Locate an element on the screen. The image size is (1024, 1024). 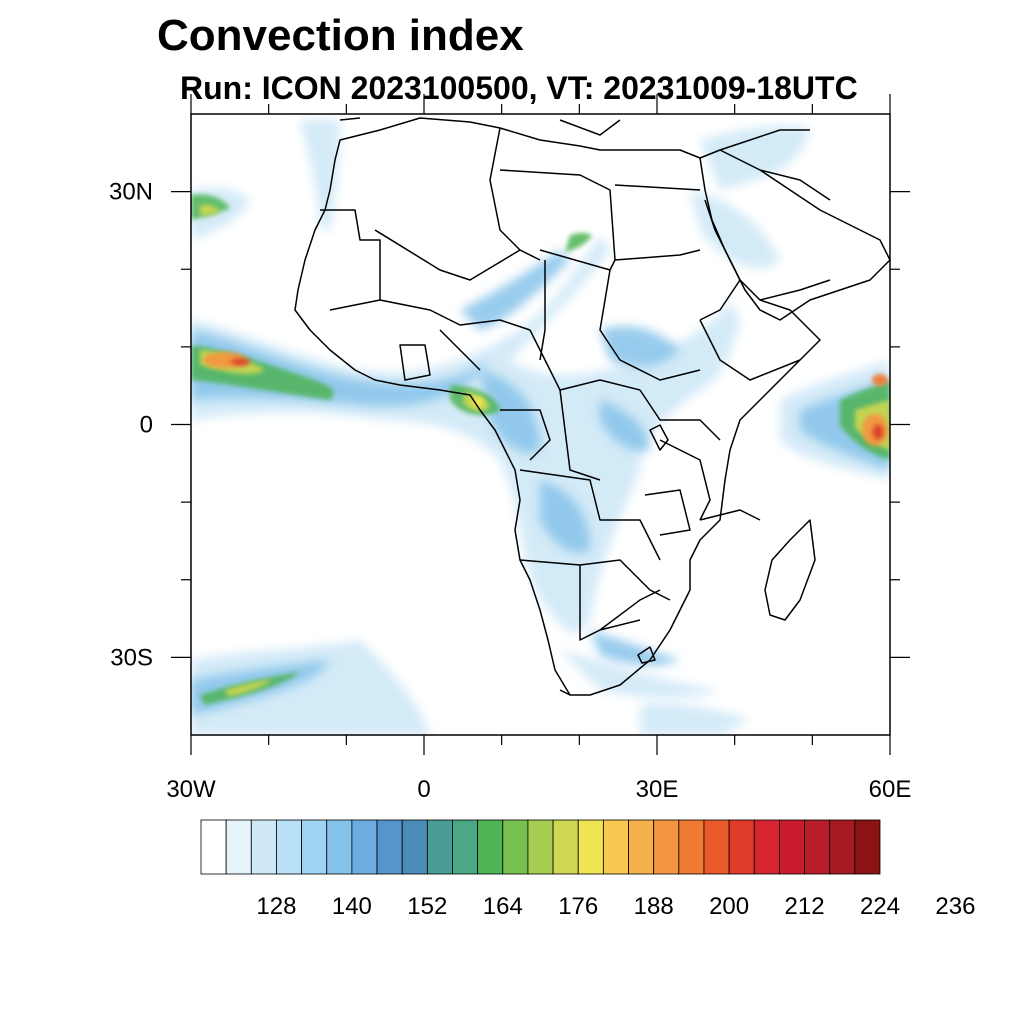
lon-tick-label: 0 is located at coordinates (423, 789).